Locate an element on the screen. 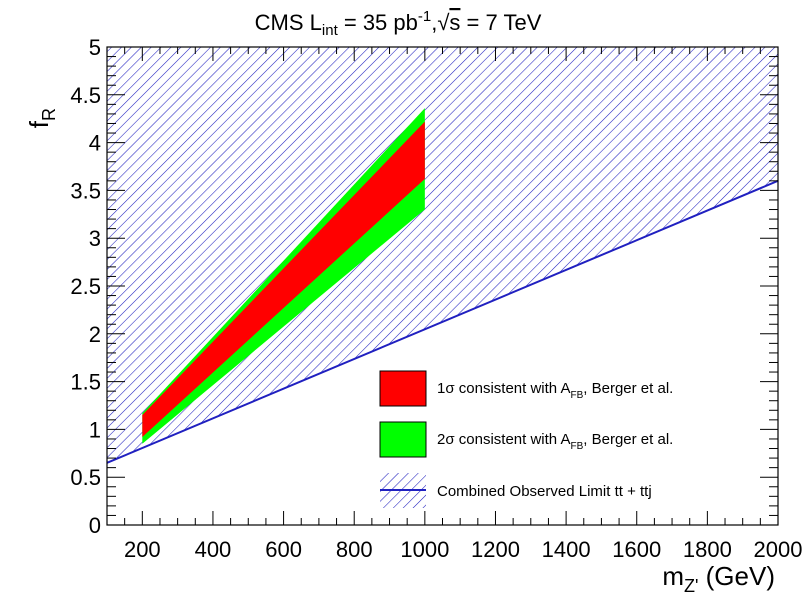  y-tick-label: 3.5 is located at coordinates (85, 190).